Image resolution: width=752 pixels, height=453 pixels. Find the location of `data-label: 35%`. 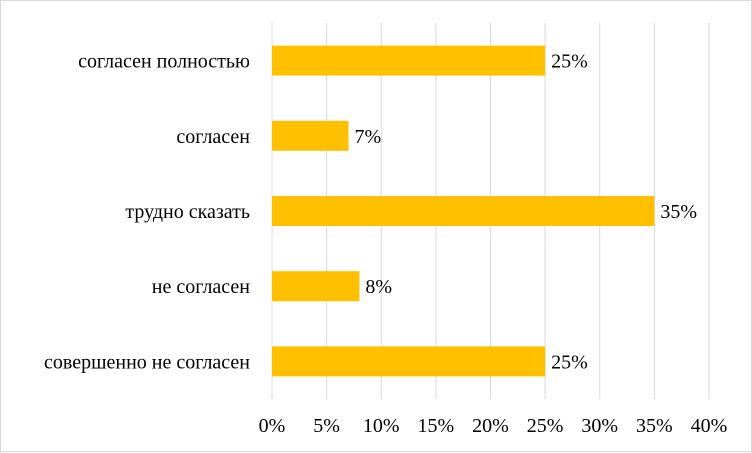

data-label: 35% is located at coordinates (678, 212).